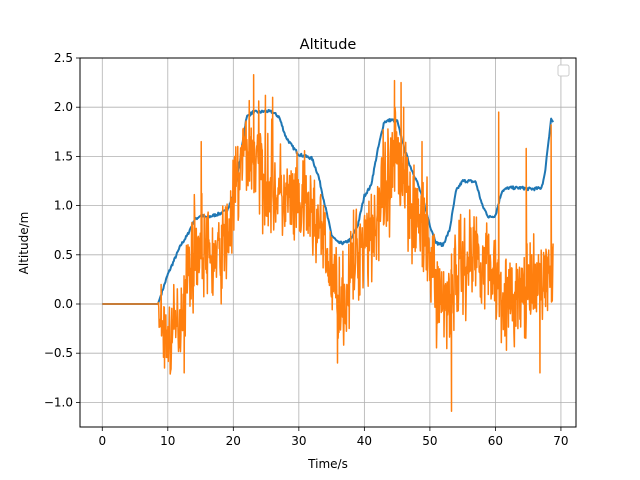  Describe the element at coordinates (63, 255) in the screenshot. I see `y-tick-label: 0.5` at that location.